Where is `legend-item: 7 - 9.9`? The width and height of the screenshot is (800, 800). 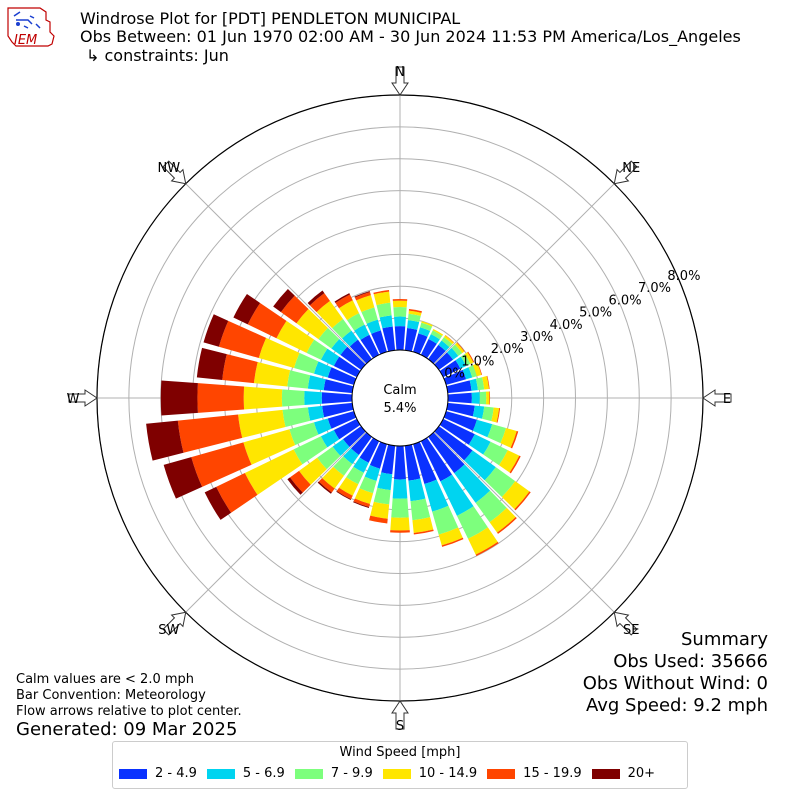 legend-item: 7 - 9.9 is located at coordinates (333, 773).